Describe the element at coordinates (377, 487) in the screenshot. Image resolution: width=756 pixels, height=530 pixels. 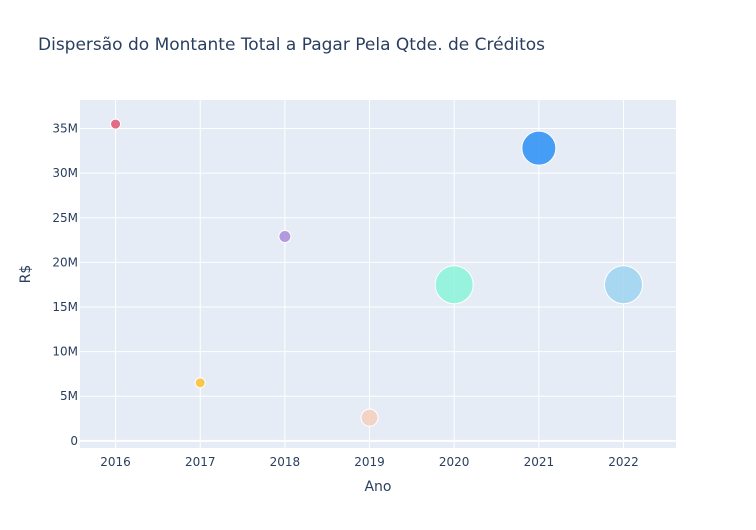
I see `x-axis-label: Ano` at that location.